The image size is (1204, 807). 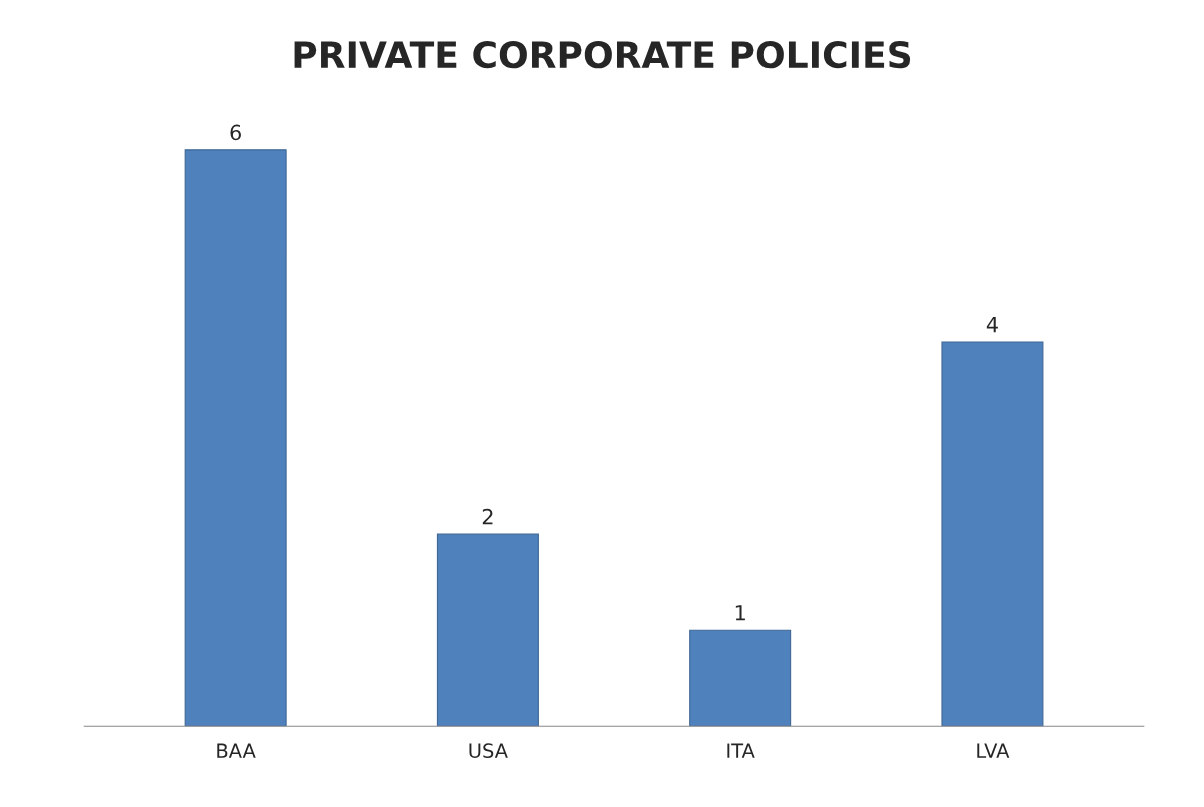 I want to click on x-tick-label: USA, so click(x=488, y=751).